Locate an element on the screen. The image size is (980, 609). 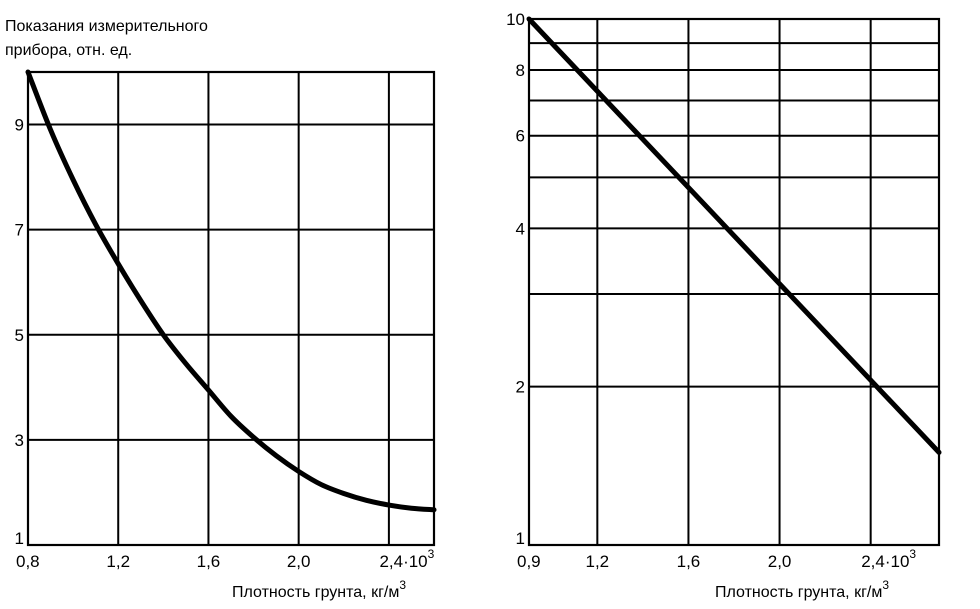
y-axis-label-line-2: прибора, отн. ед. is located at coordinates (68, 50).